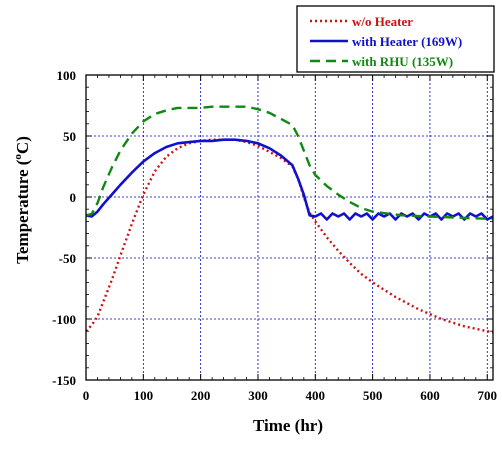 This screenshot has height=457, width=502. Describe the element at coordinates (64, 380) in the screenshot. I see `y-tick-label: -150` at that location.